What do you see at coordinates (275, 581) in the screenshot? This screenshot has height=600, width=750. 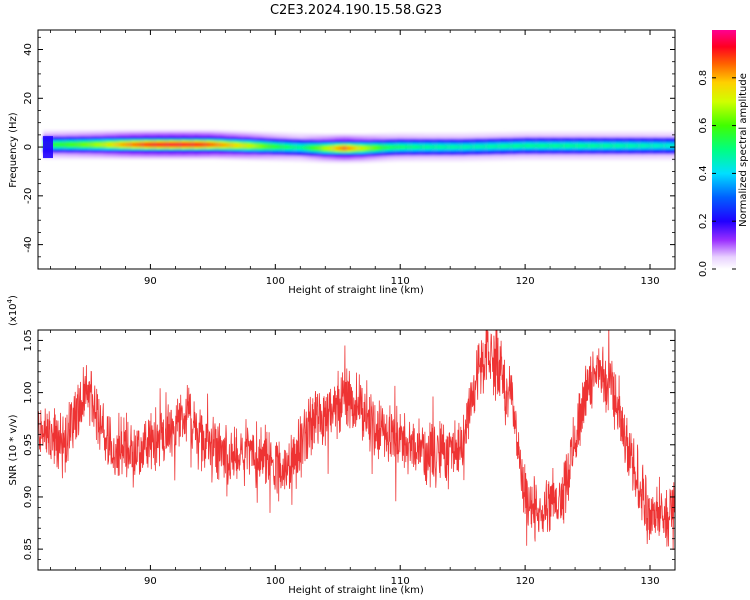 I see `x-tick-label: 100` at bounding box center [275, 581].